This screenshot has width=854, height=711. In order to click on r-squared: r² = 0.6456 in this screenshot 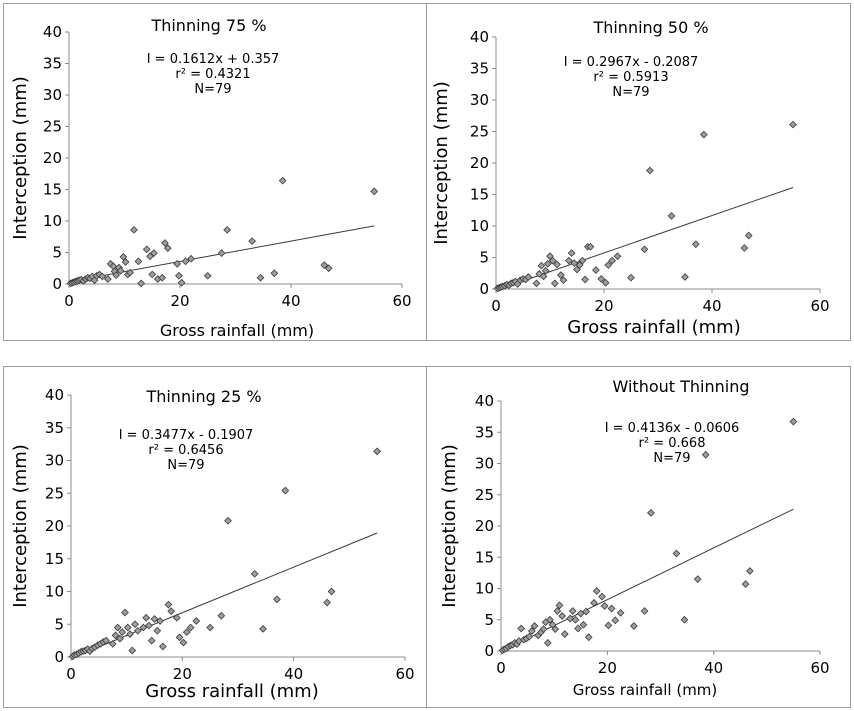, I will do `click(185, 450)`.